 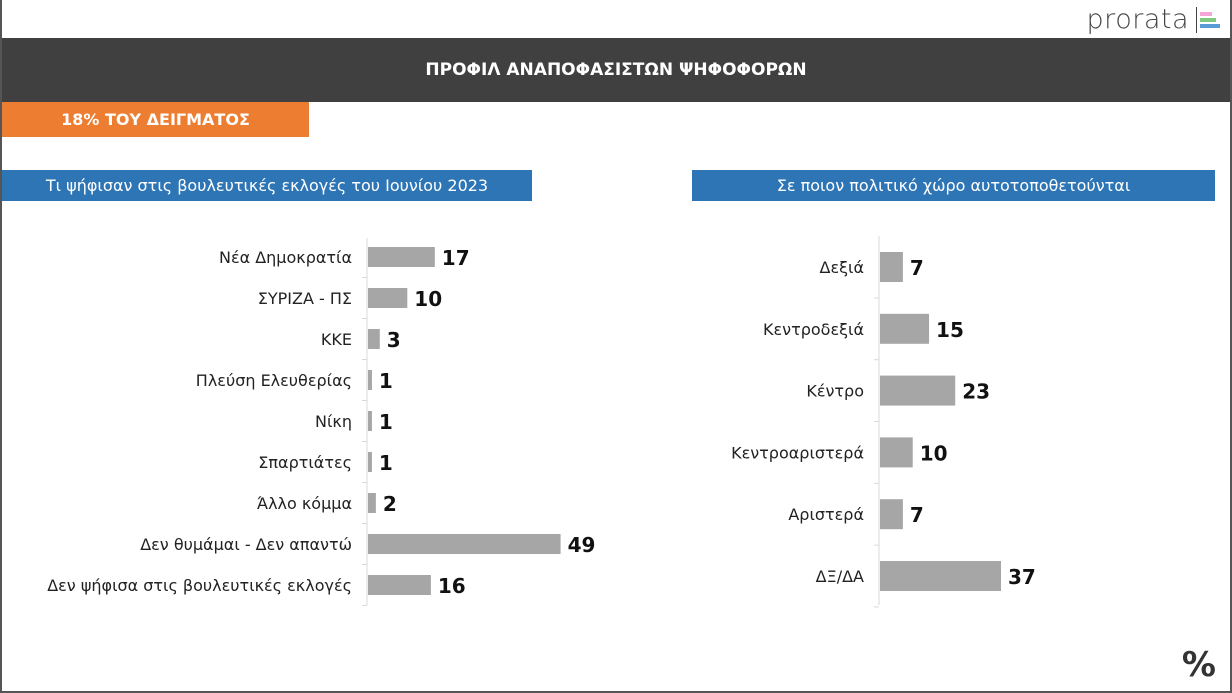 What do you see at coordinates (797, 452) in the screenshot?
I see `category-label: Κεντροαριστερά` at bounding box center [797, 452].